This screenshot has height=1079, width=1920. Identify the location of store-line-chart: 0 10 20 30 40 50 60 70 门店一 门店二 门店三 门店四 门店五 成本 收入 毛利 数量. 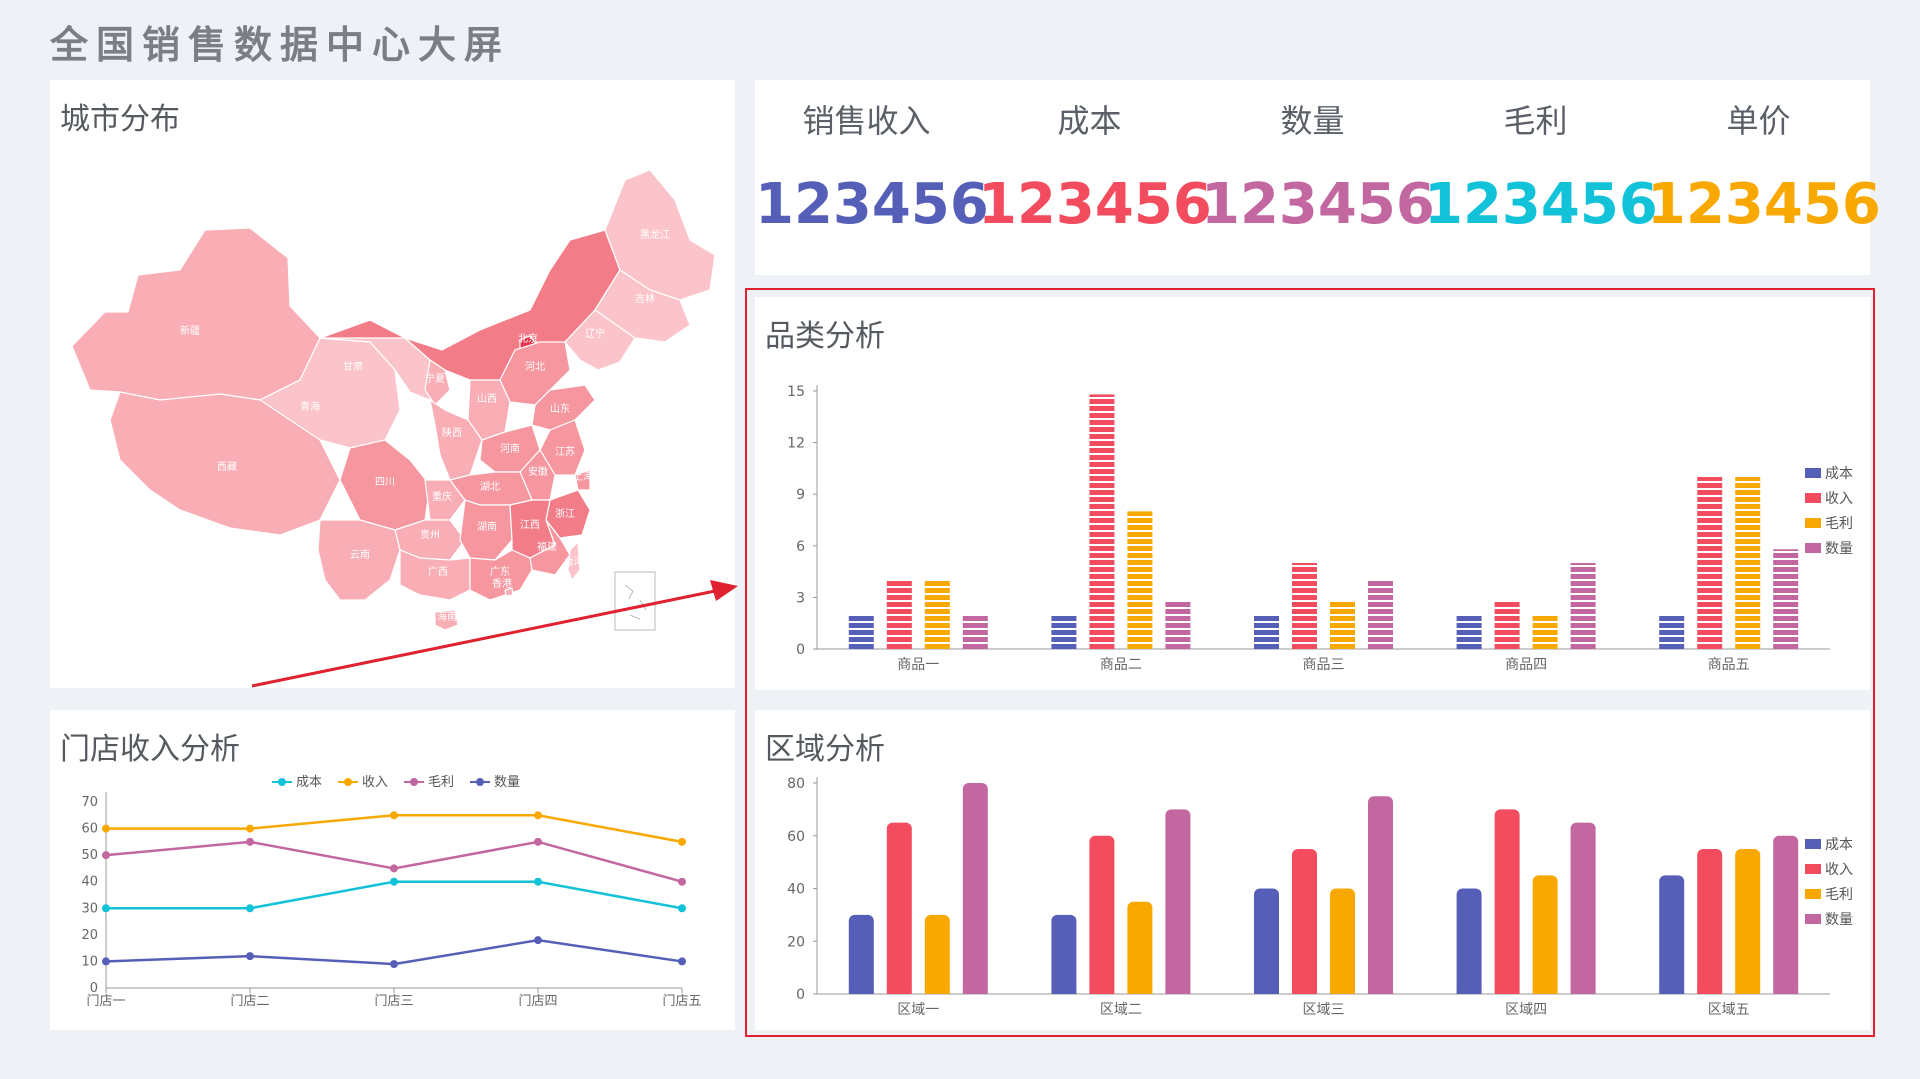
(391, 892).